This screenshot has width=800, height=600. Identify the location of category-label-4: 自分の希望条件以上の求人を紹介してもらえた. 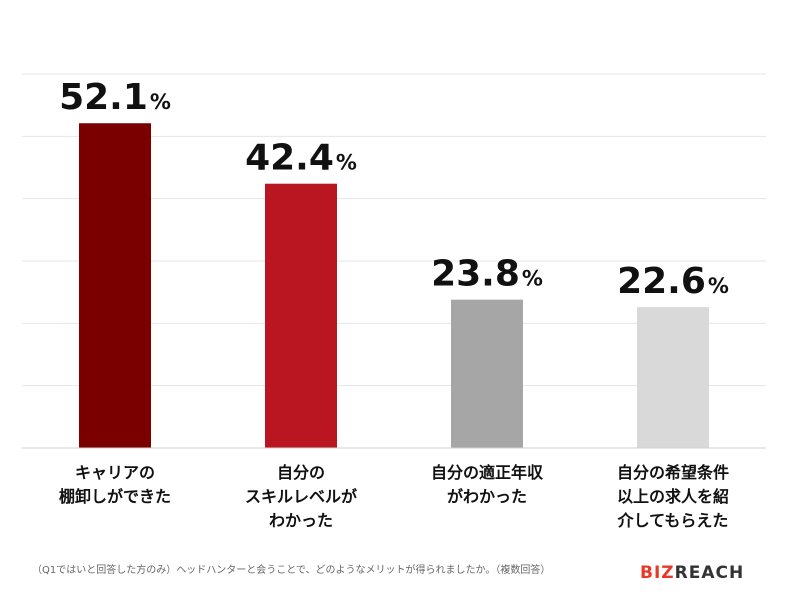
(673, 496).